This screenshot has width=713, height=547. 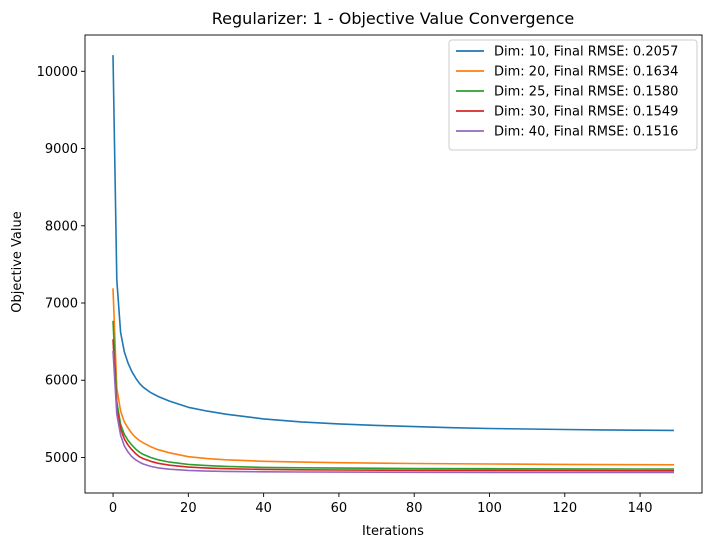 I want to click on x-axis: 0 20 40 60 80 100 120 140, so click(x=381, y=504).